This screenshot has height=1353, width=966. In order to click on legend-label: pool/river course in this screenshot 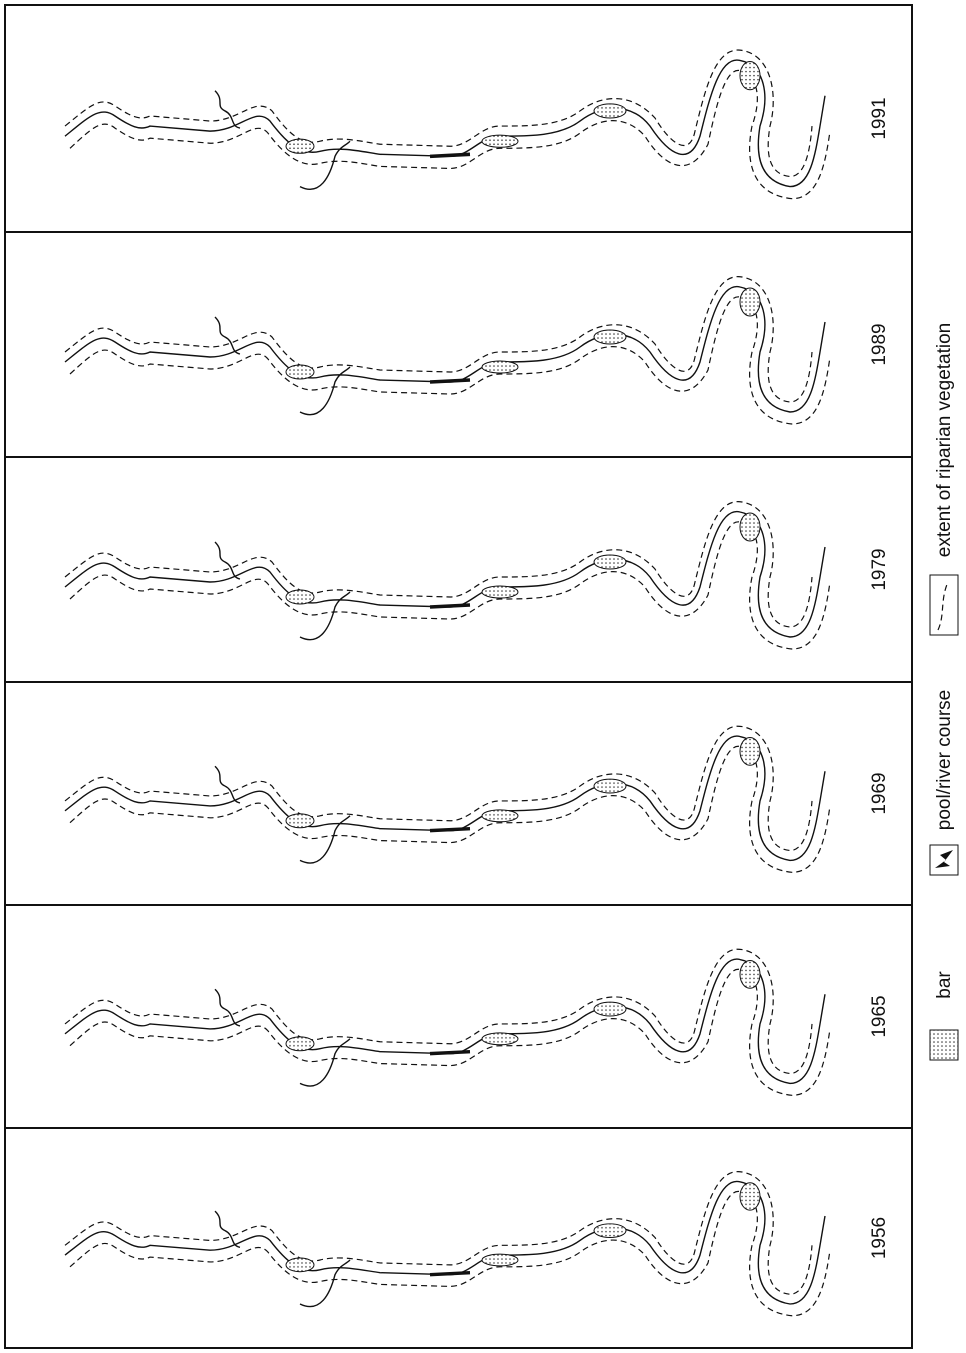, I will do `click(944, 760)`.